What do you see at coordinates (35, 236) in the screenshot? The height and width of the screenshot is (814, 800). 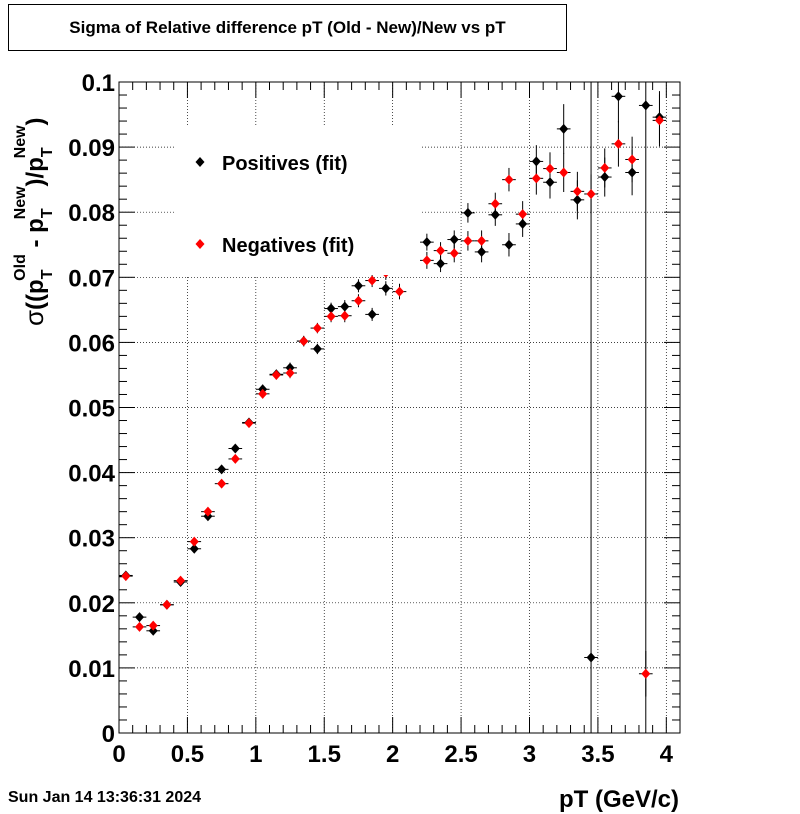 I see `y-label-minus: - p` at bounding box center [35, 236].